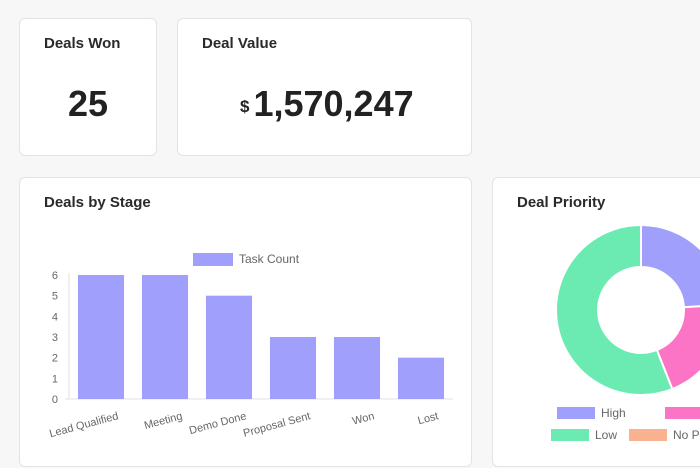  Describe the element at coordinates (613, 413) in the screenshot. I see `legend-label-high: High` at that location.